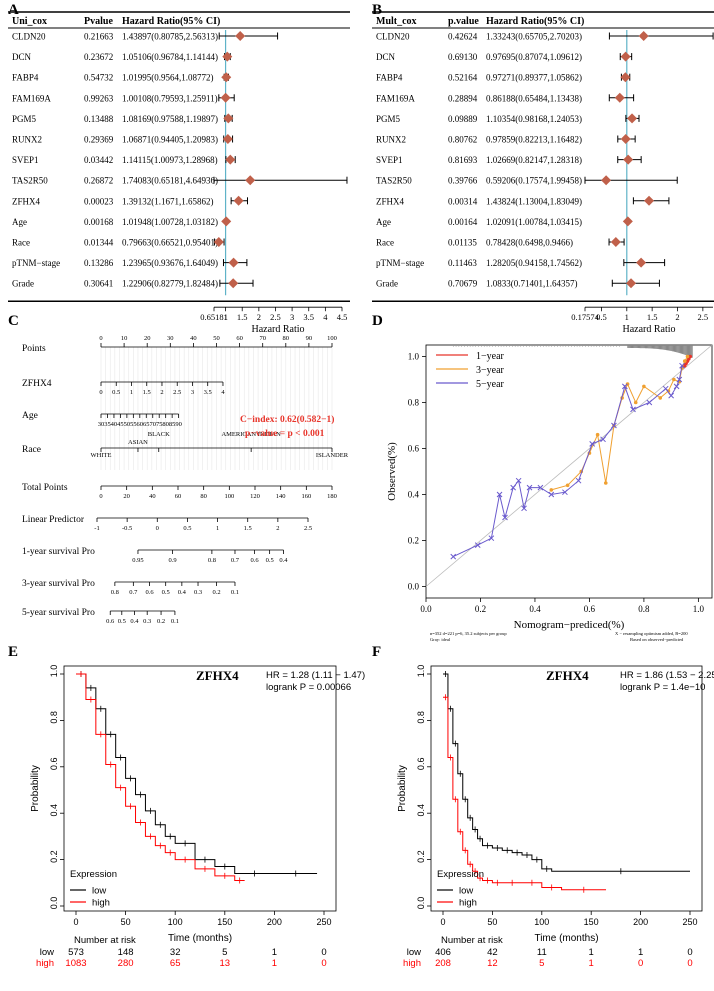 The height and width of the screenshot is (991, 714). Describe the element at coordinates (170, 243) in the screenshot. I see `hr-ci: 0.79663(0.66521,0.95401)` at that location.